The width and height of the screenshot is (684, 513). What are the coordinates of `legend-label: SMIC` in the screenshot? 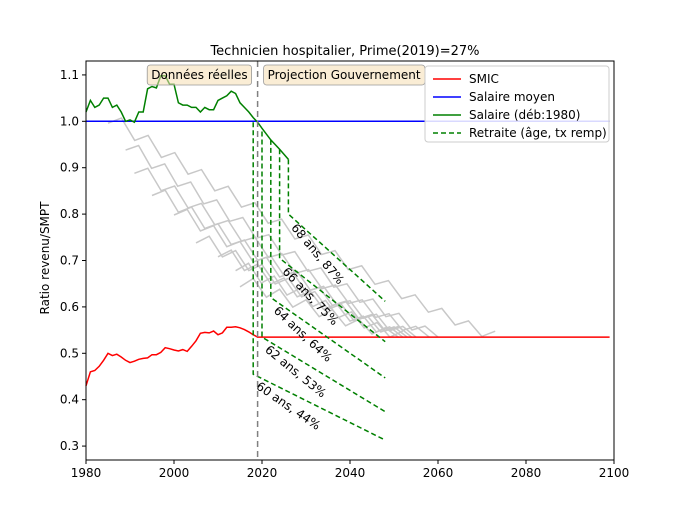 It's located at (484, 79).